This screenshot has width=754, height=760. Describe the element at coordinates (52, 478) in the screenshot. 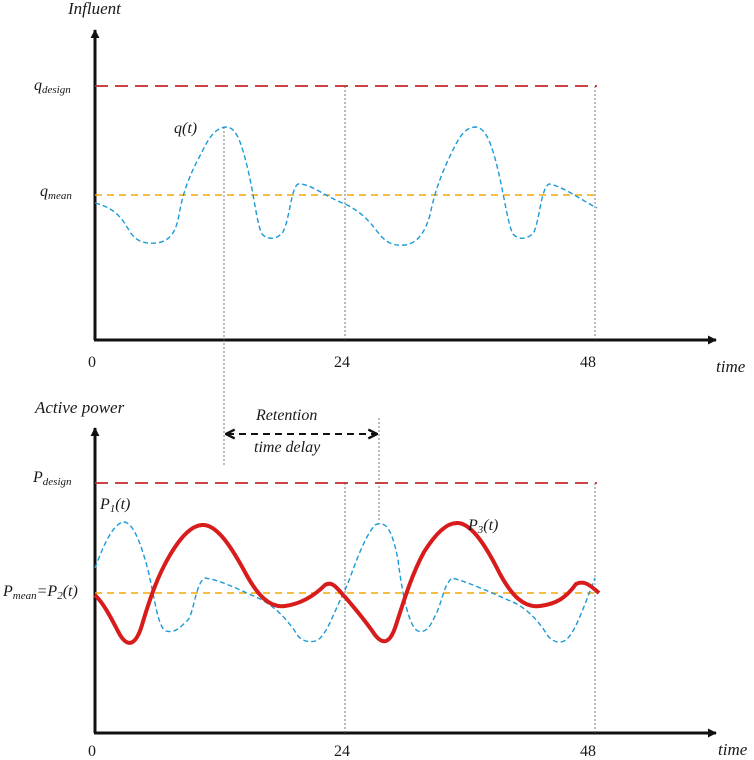

I see `p-design-label: Pdesign` at that location.